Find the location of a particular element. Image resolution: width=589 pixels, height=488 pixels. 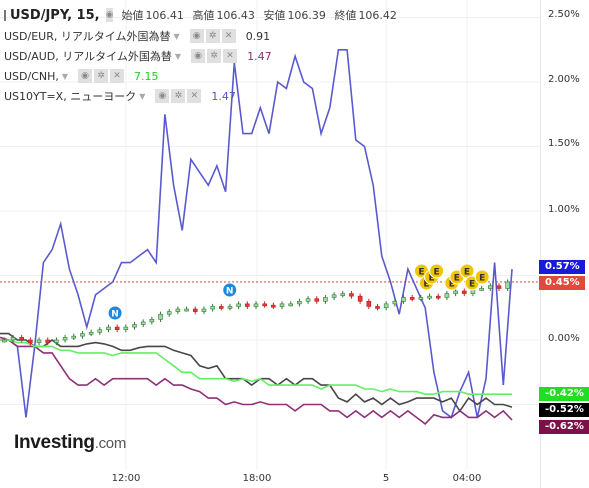

price-axis is located at coordinates (564, 244).